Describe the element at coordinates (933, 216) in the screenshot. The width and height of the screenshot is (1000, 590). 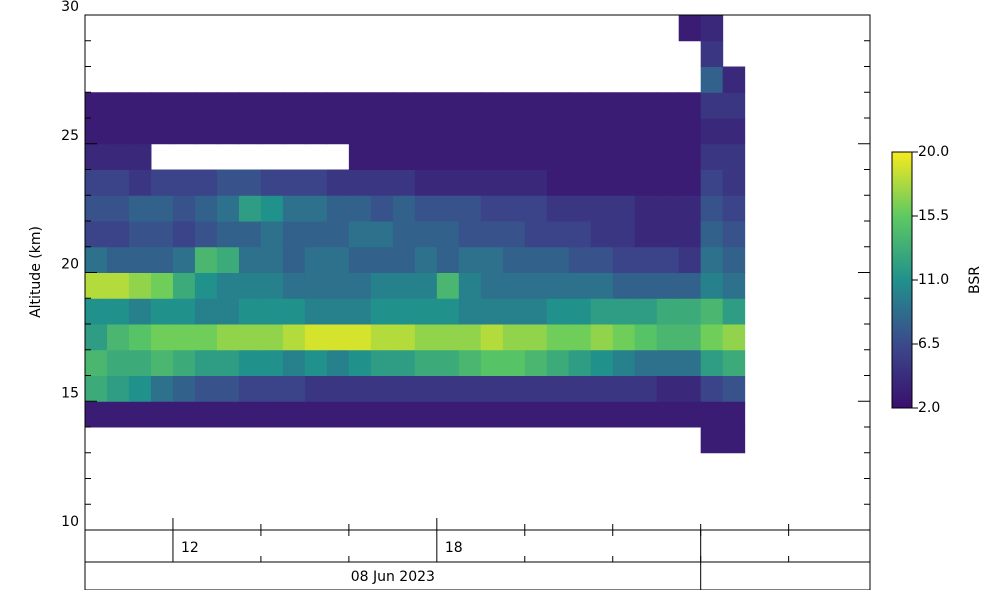
I see `colorbar-tick-label: 15.5` at that location.